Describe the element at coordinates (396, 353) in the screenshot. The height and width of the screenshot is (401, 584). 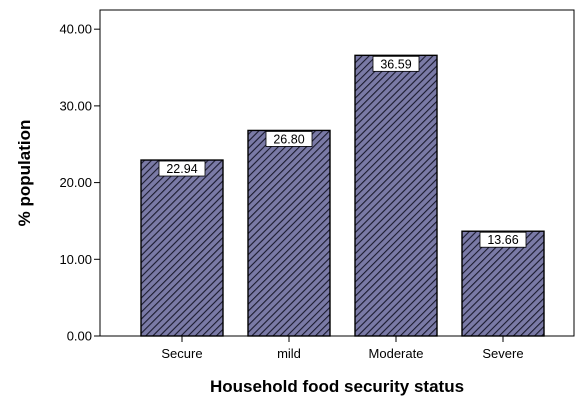
I see `x-tick-label: Moderate` at that location.